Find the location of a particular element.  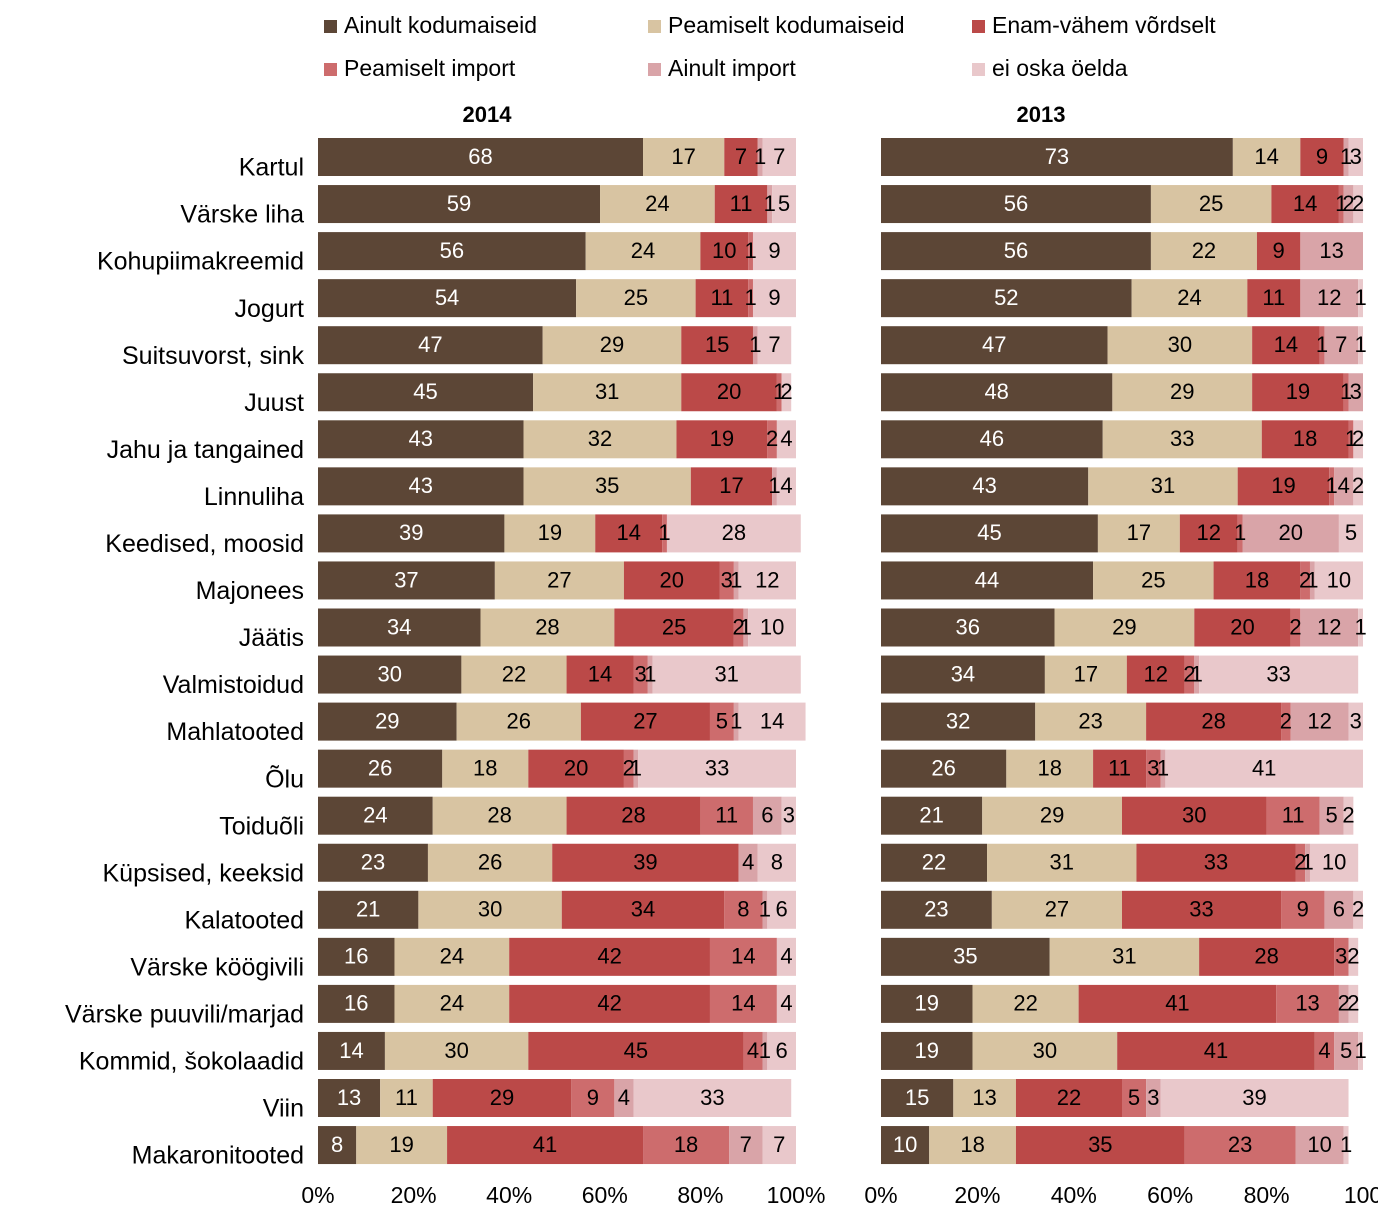

data-label: 42 is located at coordinates (609, 956).